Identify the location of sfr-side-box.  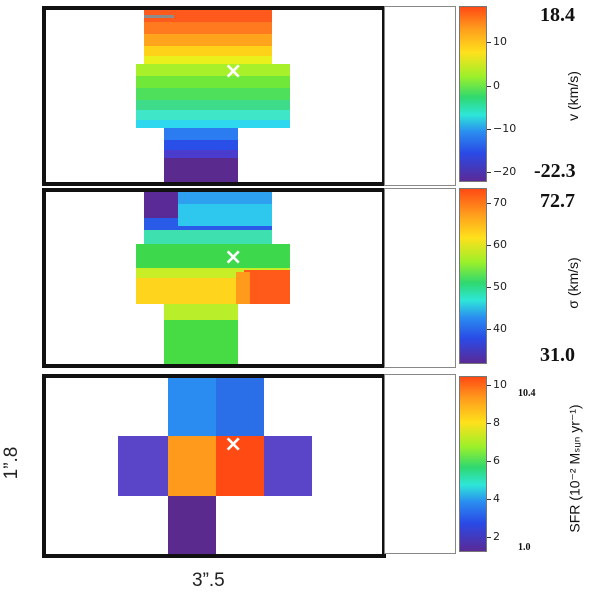
(420, 464).